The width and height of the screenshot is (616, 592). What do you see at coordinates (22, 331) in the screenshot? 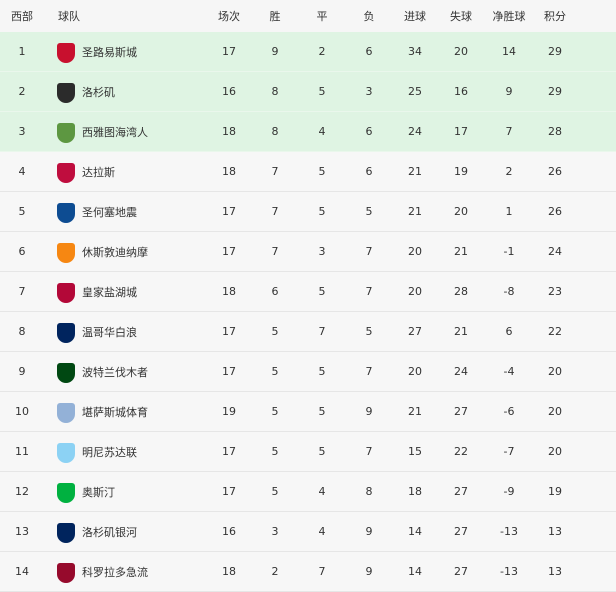
I see `cell-rank: 8` at bounding box center [22, 331].